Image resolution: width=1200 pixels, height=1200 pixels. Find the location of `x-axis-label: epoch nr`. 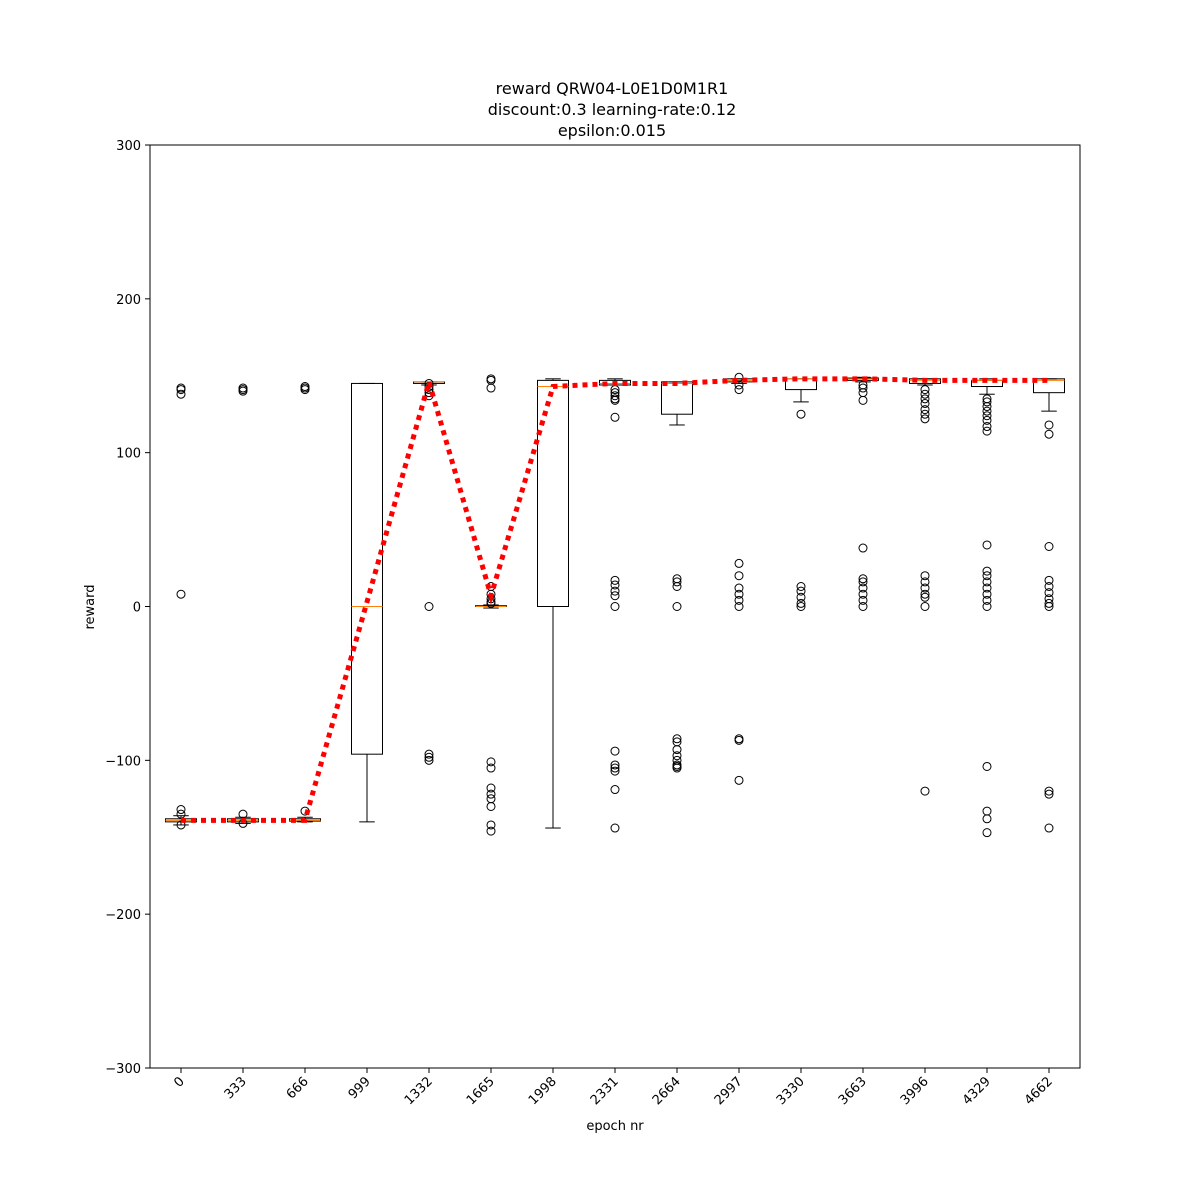

x-axis-label: epoch nr is located at coordinates (615, 1126).